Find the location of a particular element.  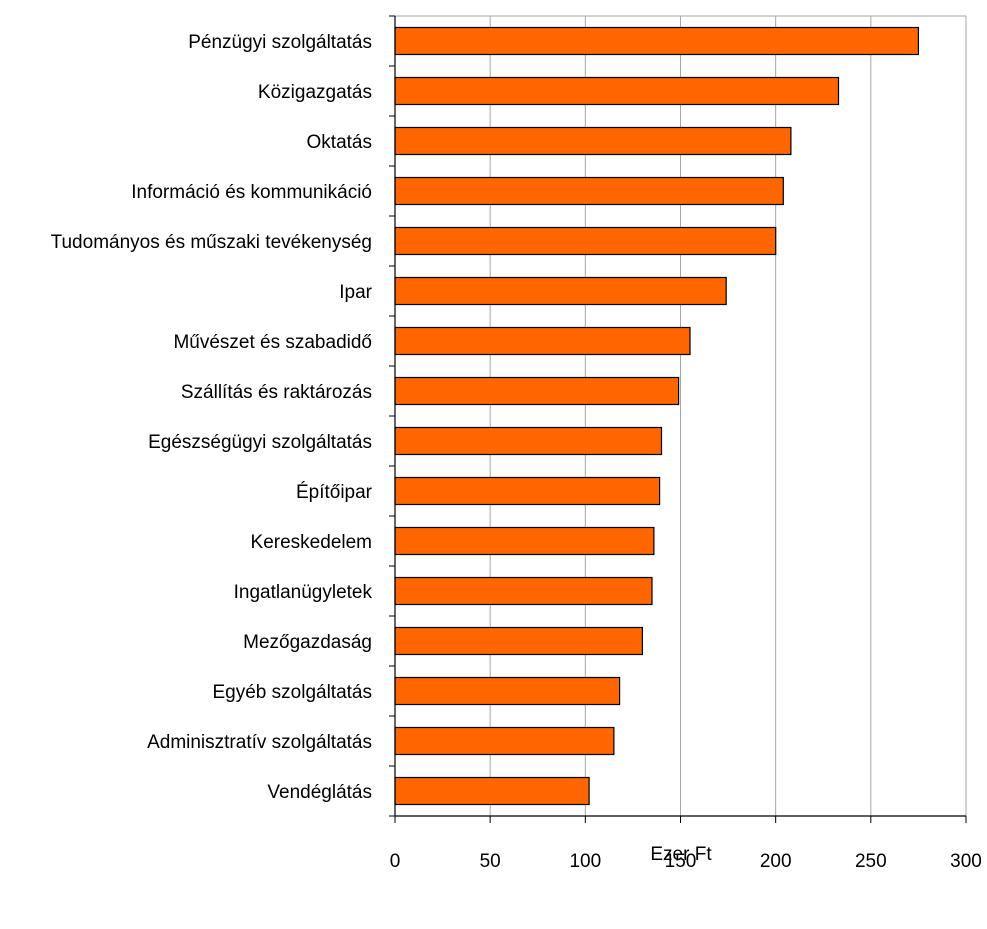

category-label: Mezőgazdaság is located at coordinates (307, 642).